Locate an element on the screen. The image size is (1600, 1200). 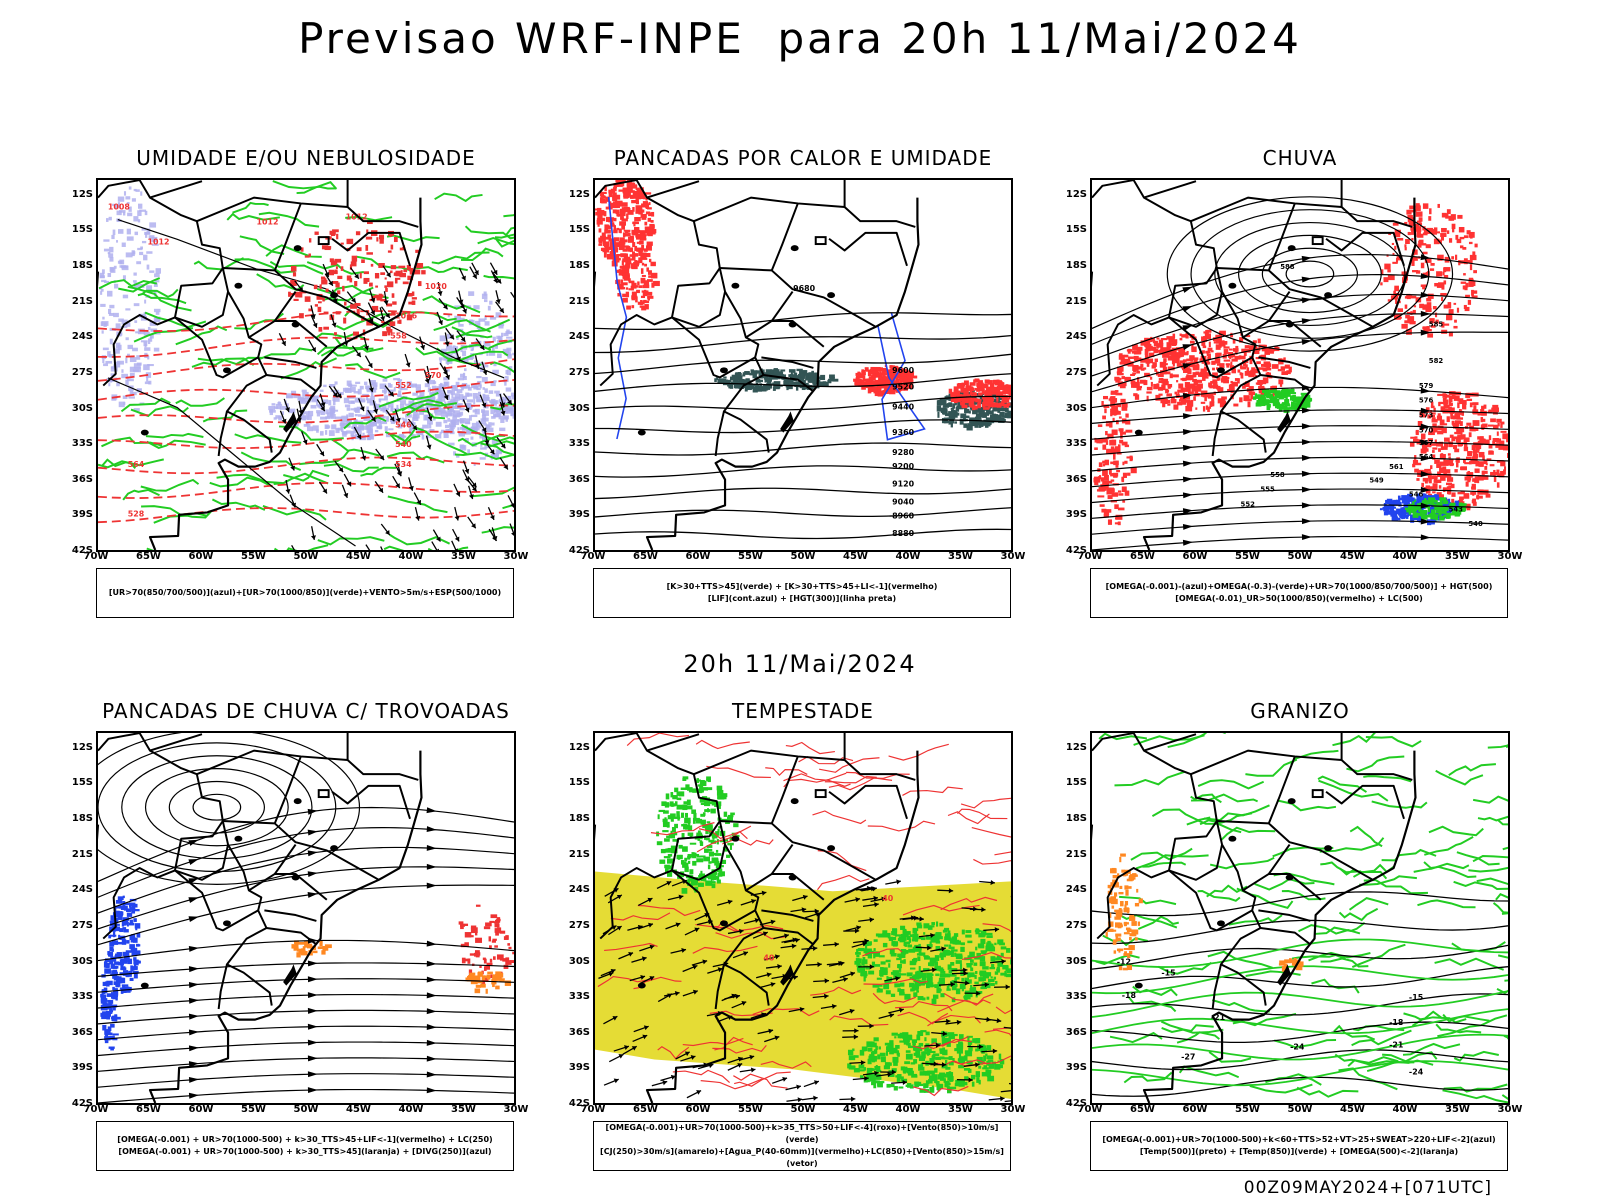
contour-label: 9440 is located at coordinates (903, 407).